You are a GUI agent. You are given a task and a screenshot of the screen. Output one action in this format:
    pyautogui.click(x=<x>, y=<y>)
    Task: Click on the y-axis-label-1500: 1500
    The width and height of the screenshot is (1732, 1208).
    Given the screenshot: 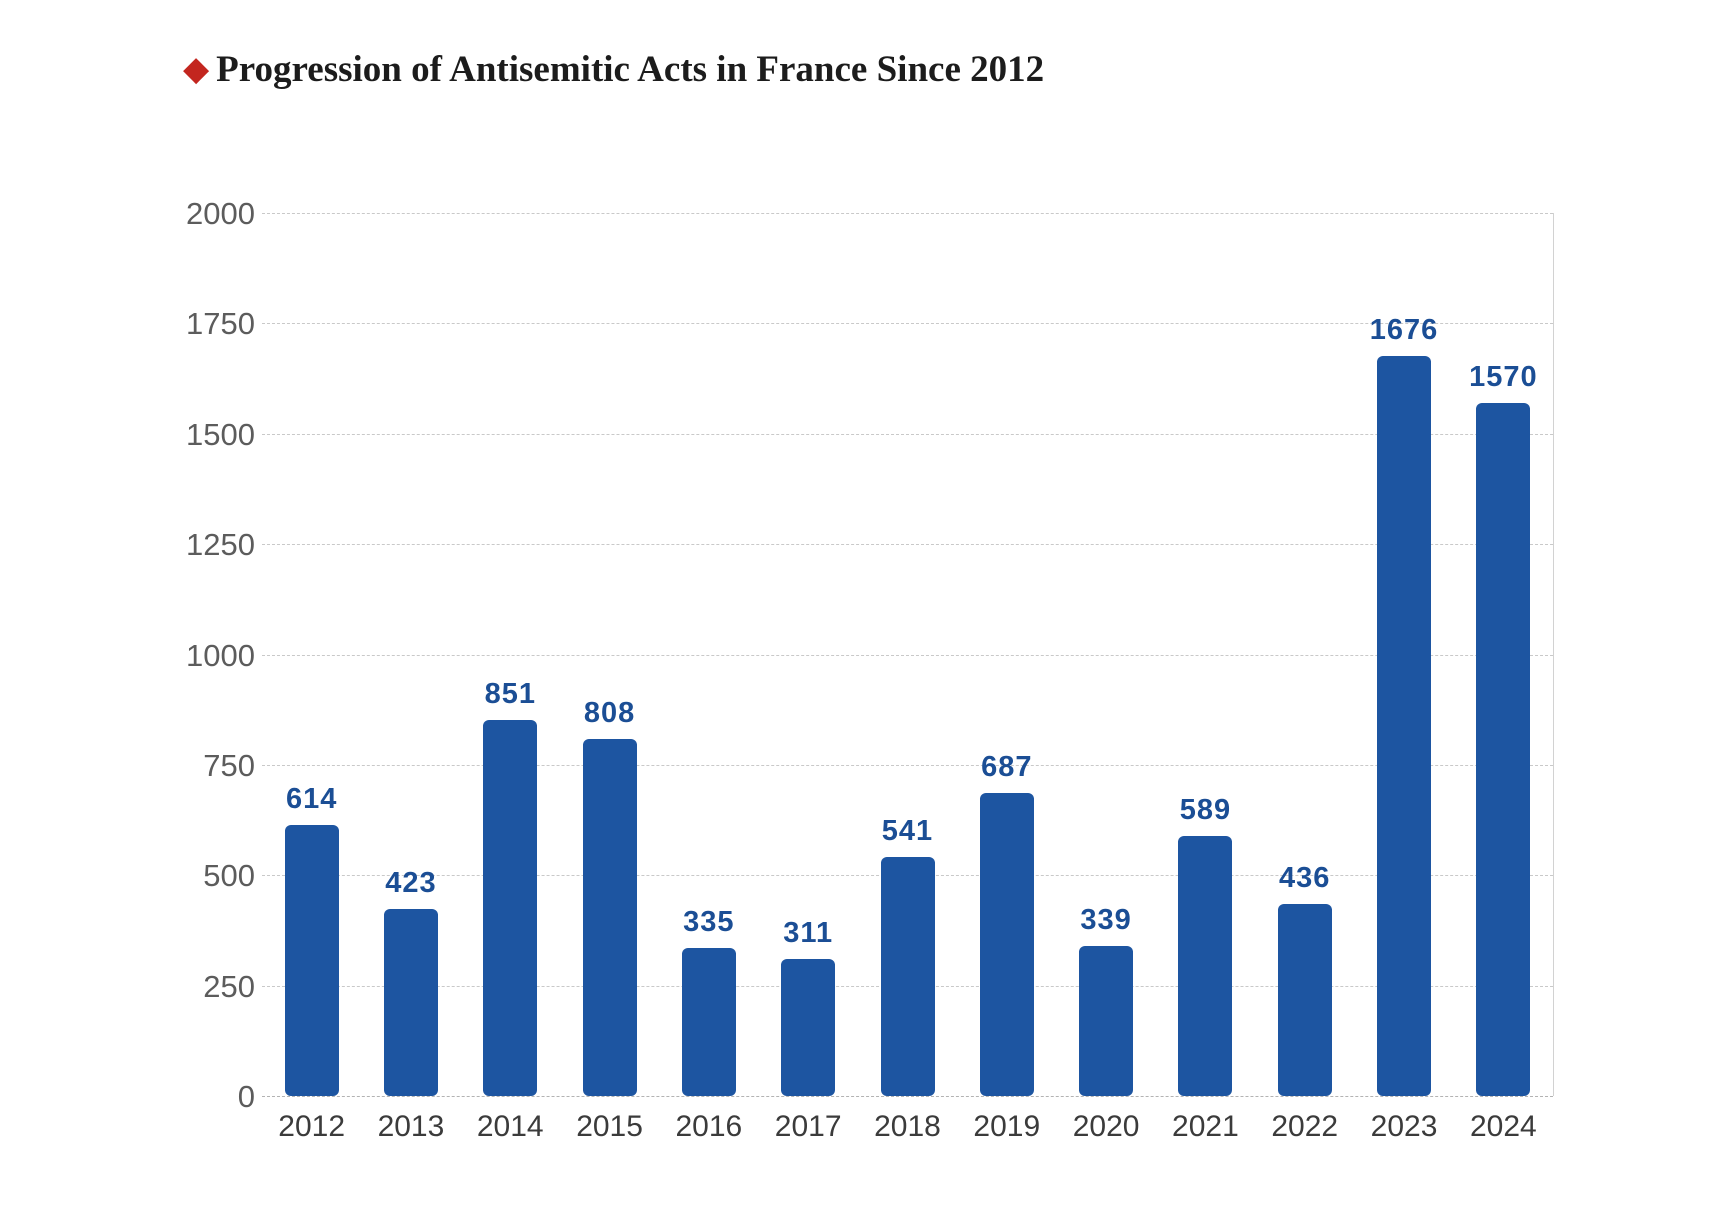 What is the action you would take?
    pyautogui.click(x=220, y=434)
    